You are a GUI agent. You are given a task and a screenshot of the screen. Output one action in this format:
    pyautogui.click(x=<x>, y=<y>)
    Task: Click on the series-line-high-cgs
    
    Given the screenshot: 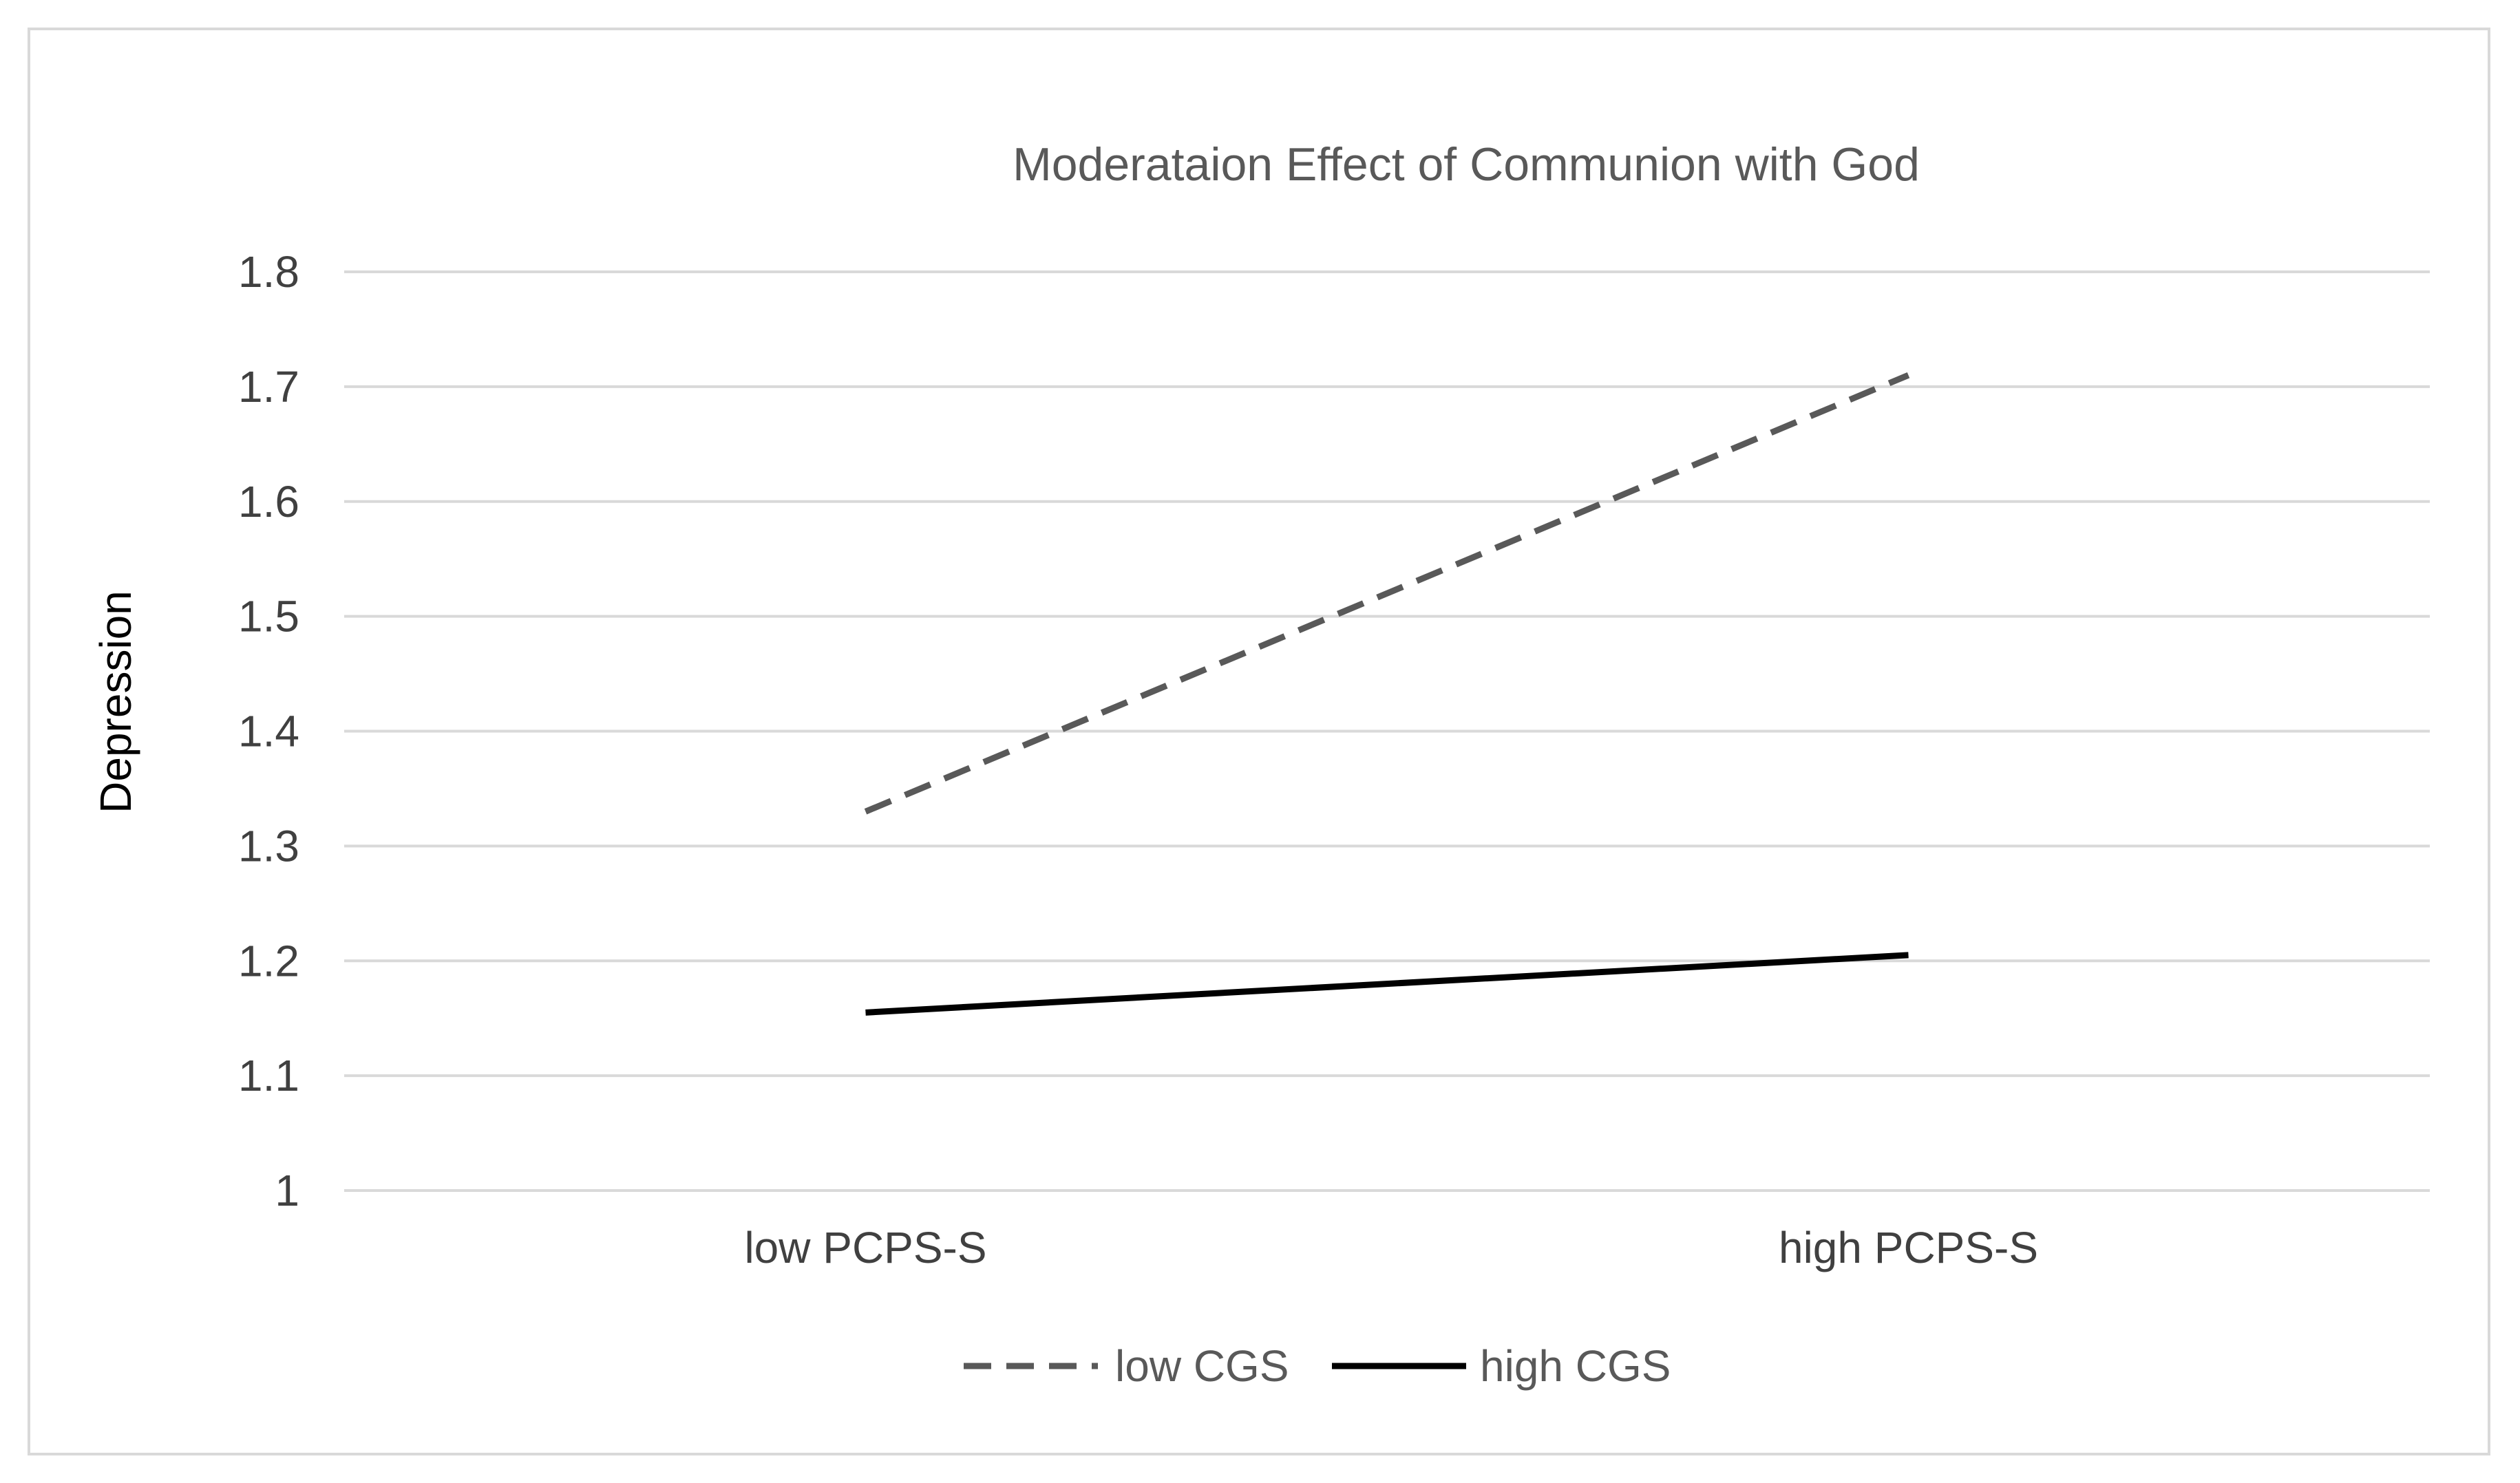 What is the action you would take?
    pyautogui.click(x=1387, y=984)
    